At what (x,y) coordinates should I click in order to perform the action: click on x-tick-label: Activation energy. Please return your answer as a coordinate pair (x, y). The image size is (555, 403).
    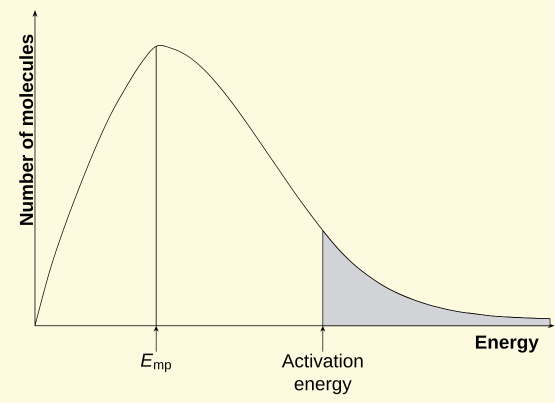
    Looking at the image, I should click on (322, 374).